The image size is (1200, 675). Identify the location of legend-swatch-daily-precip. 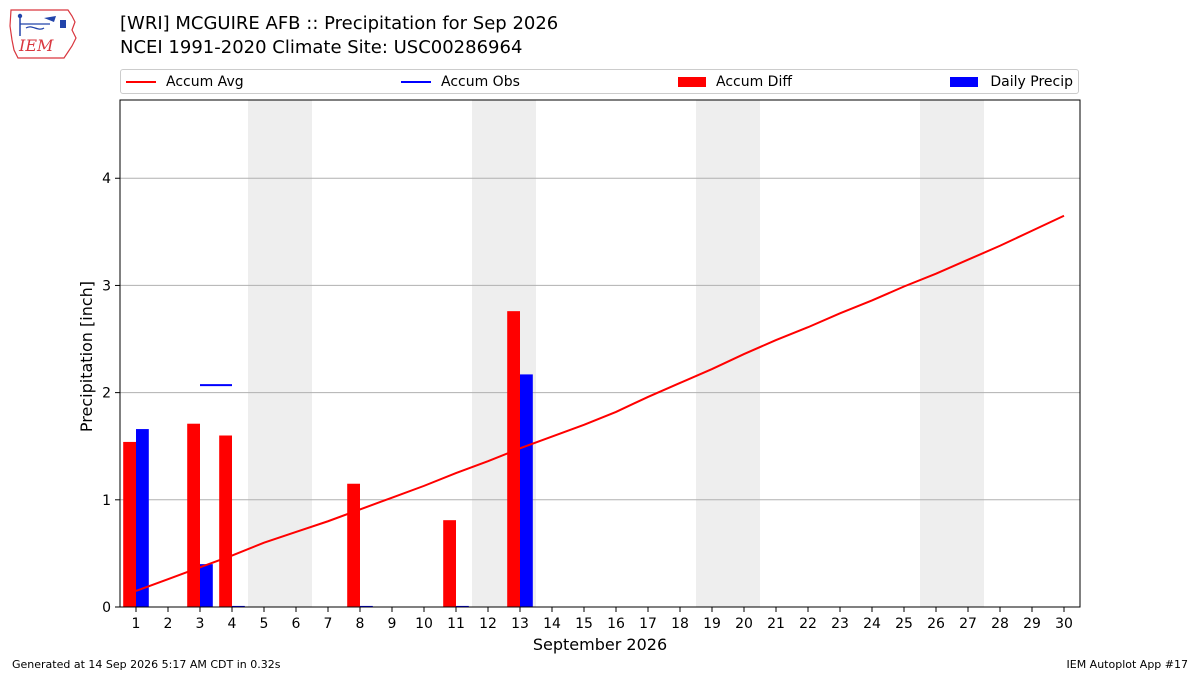
(964, 82).